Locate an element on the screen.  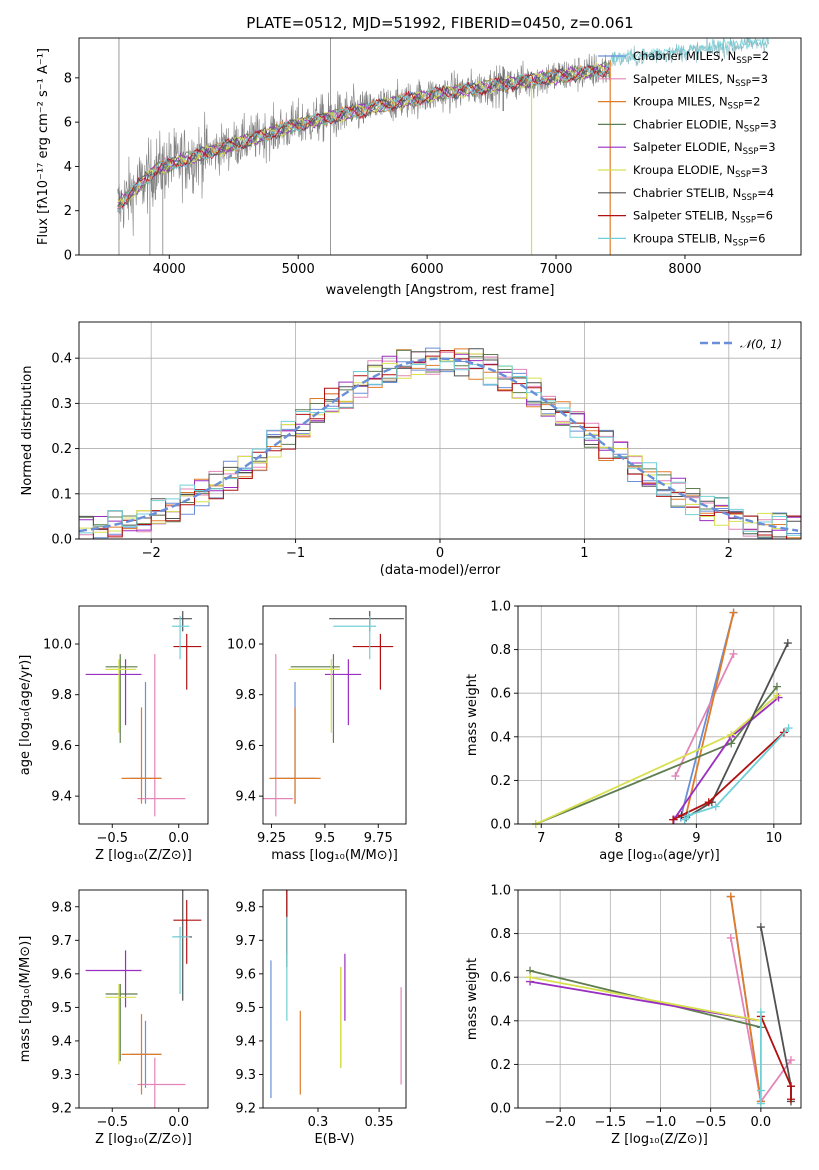
legend-name: Chabrier STELIB, N is located at coordinates (687, 193).